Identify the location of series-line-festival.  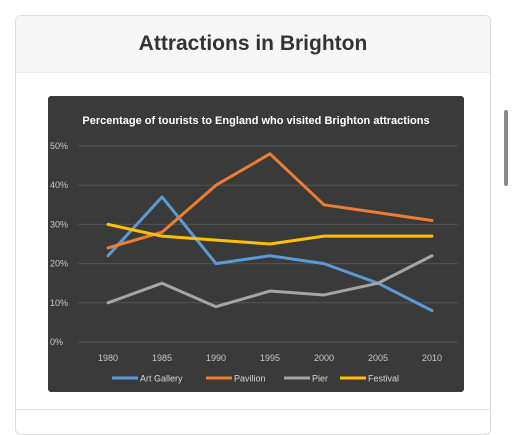
(270, 234).